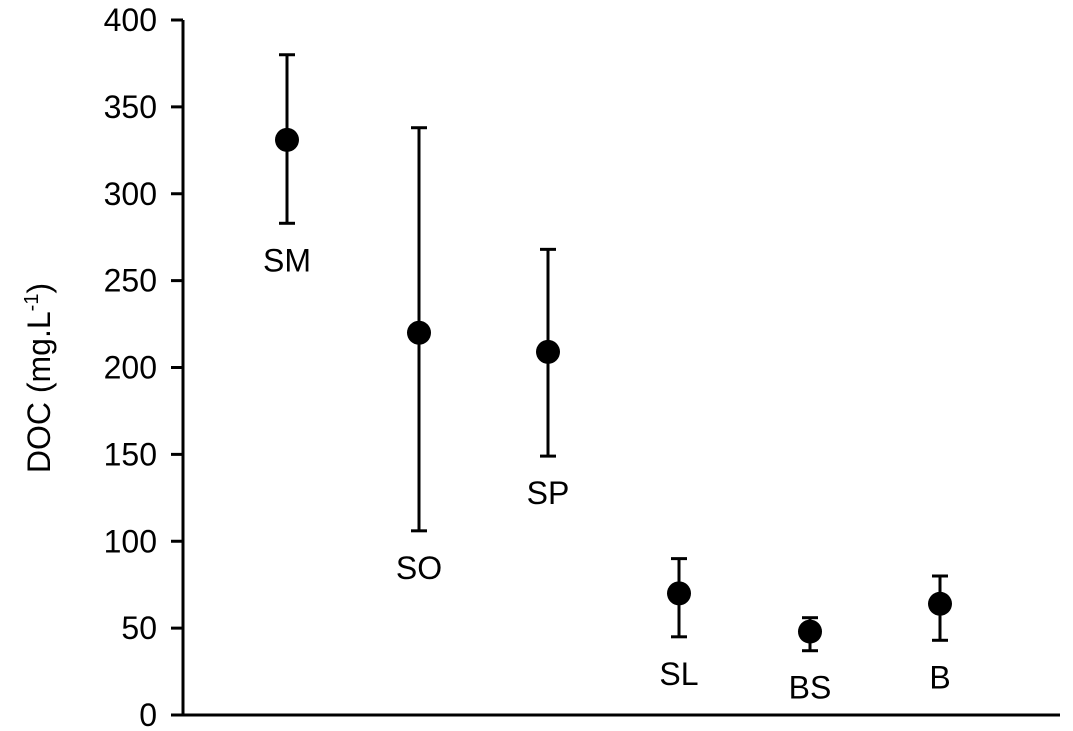  Describe the element at coordinates (548, 379) in the screenshot. I see `data-point-sp: SP` at that location.